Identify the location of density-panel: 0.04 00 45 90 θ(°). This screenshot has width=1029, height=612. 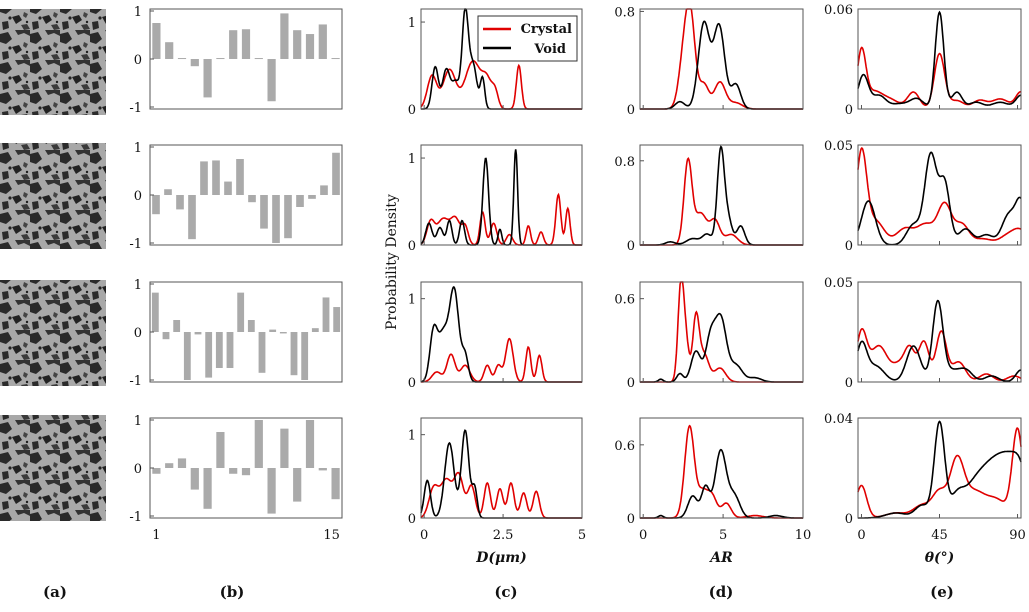
(925, 489).